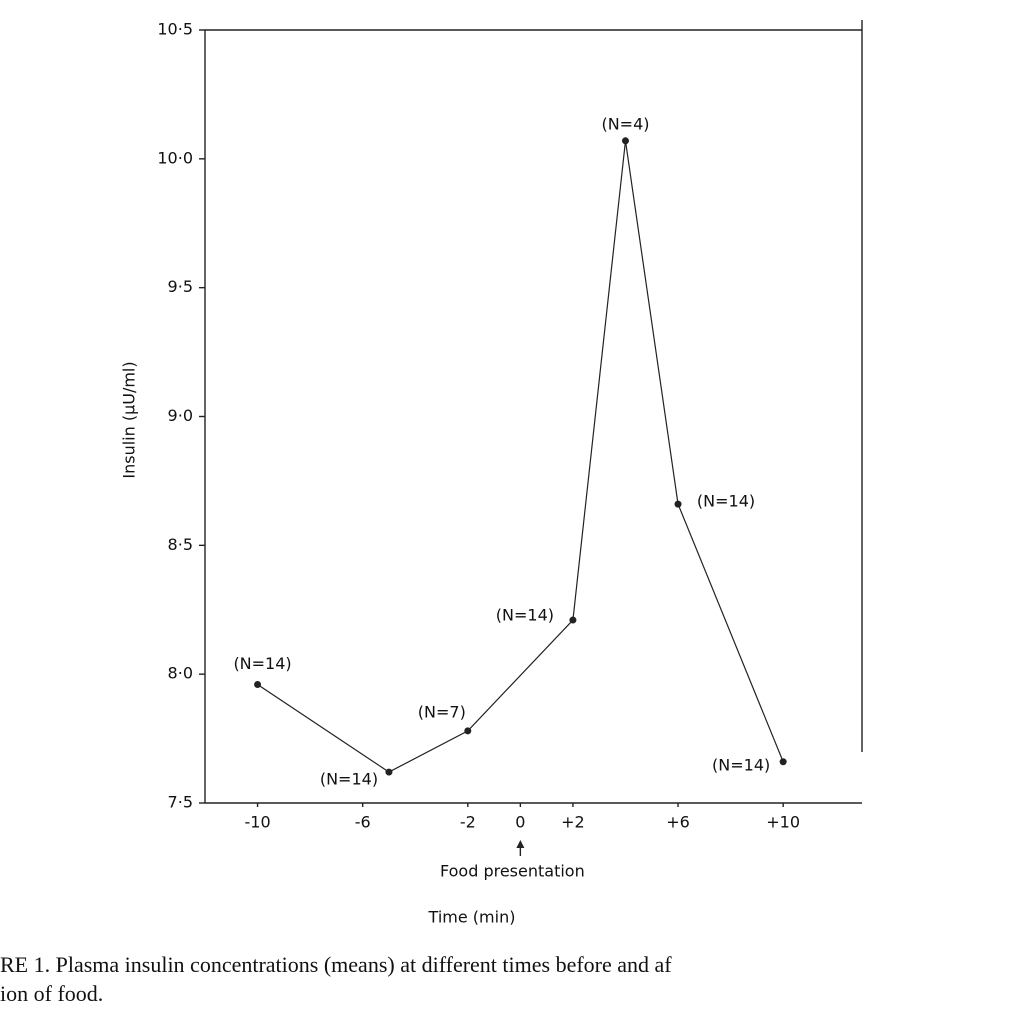 The height and width of the screenshot is (1024, 1024). What do you see at coordinates (363, 822) in the screenshot?
I see `x-tick-label: -6` at bounding box center [363, 822].